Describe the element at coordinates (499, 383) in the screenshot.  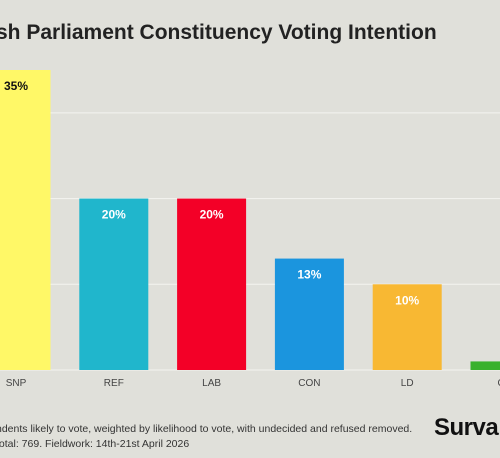
I see `x-tick-label-gr: GR` at that location.